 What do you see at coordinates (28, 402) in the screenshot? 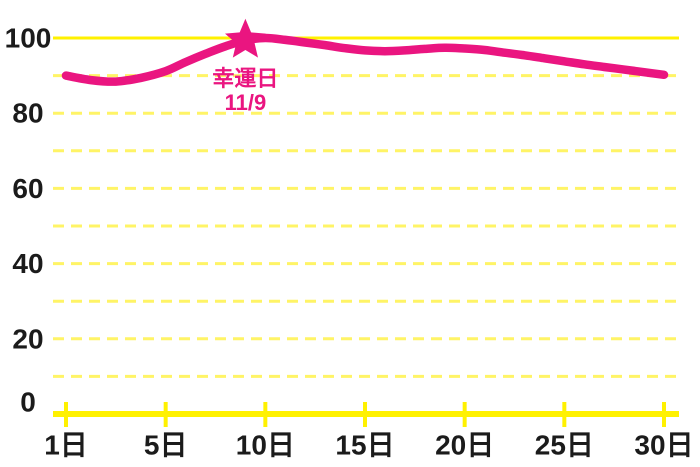
I see `y-tick-label-0: 0` at bounding box center [28, 402].